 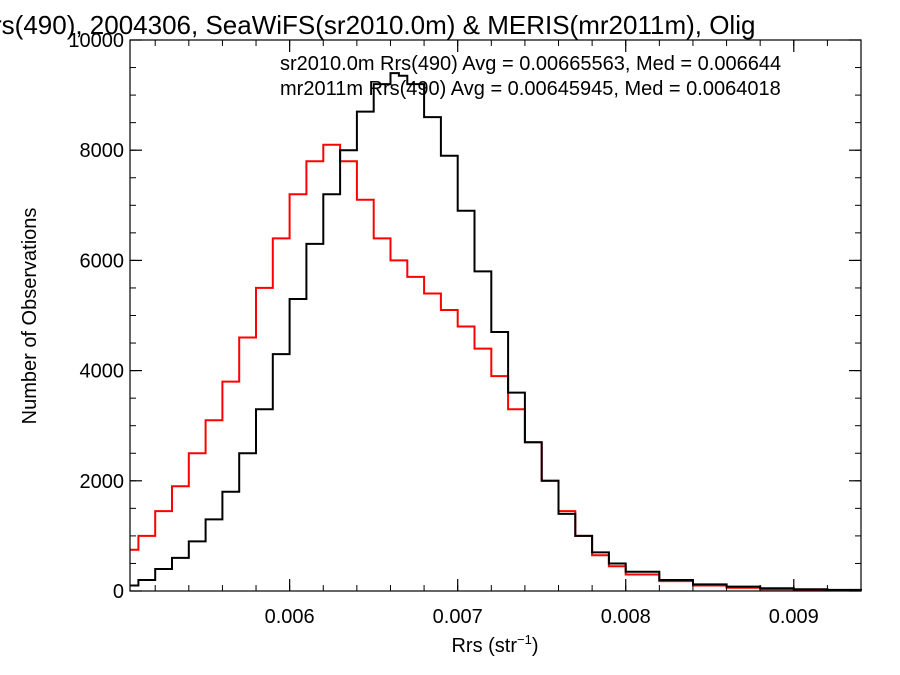 I want to click on x-axis-label: Rrs (str−1), so click(x=494, y=644).